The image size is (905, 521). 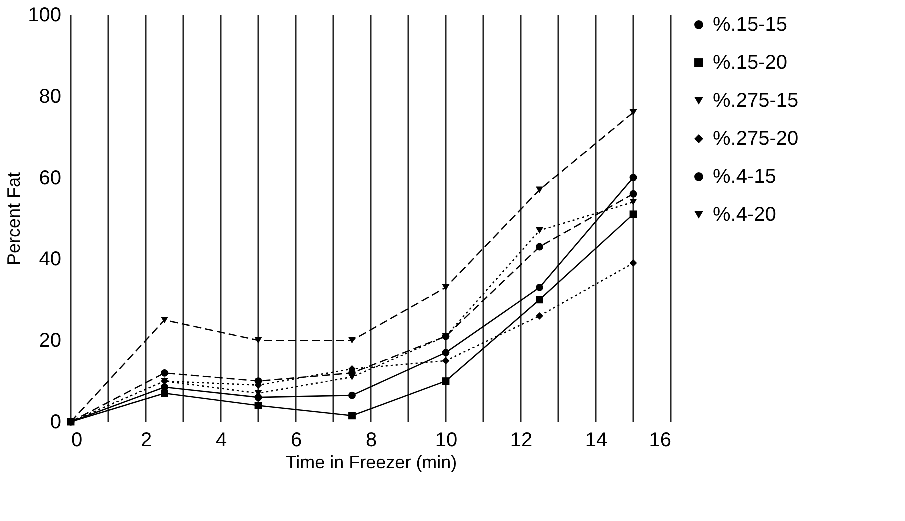 What do you see at coordinates (50, 97) in the screenshot?
I see `y-tick-label: 80` at bounding box center [50, 97].